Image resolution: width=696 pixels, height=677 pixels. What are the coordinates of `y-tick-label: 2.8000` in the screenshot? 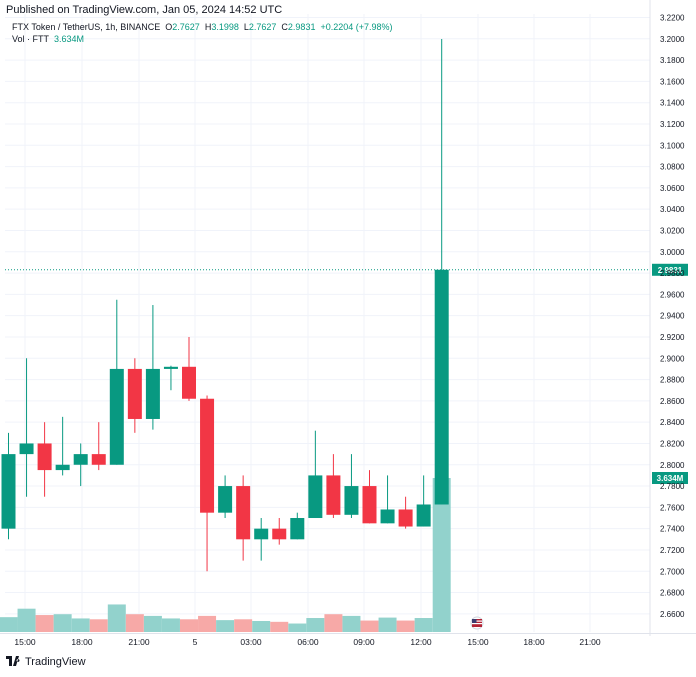 It's located at (672, 465).